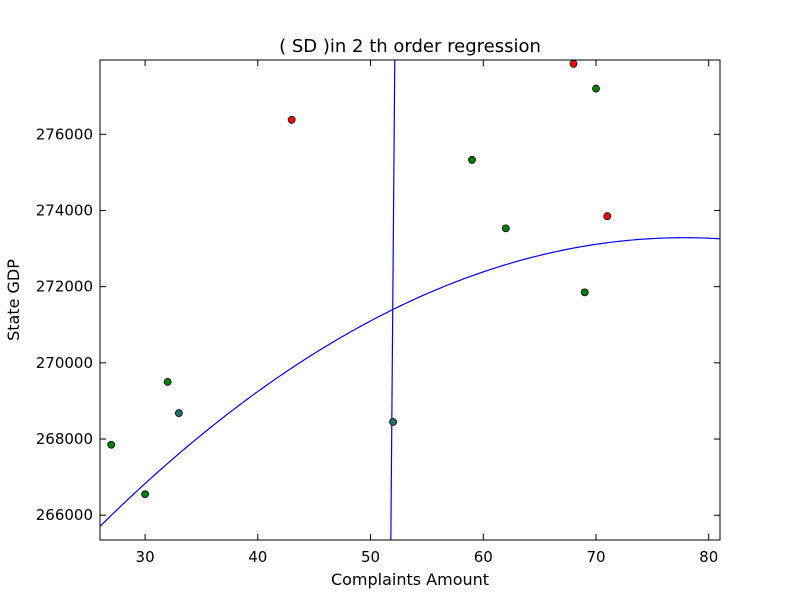 The width and height of the screenshot is (800, 600). What do you see at coordinates (64, 287) in the screenshot?
I see `y-tick-label: 272000` at bounding box center [64, 287].